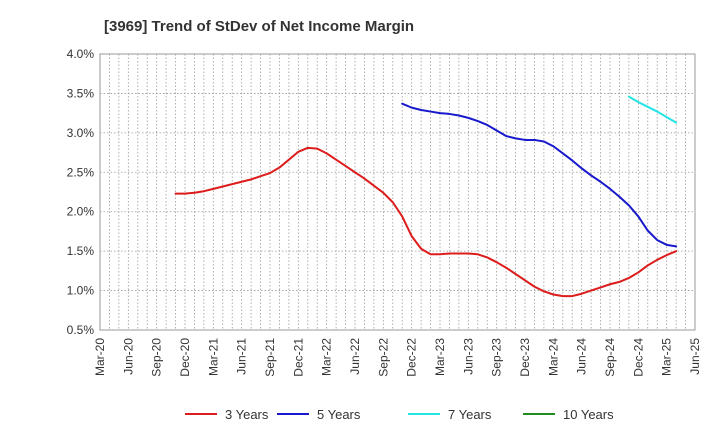 The width and height of the screenshot is (720, 440). I want to click on y-tick-label: 3.0%, so click(81, 133).